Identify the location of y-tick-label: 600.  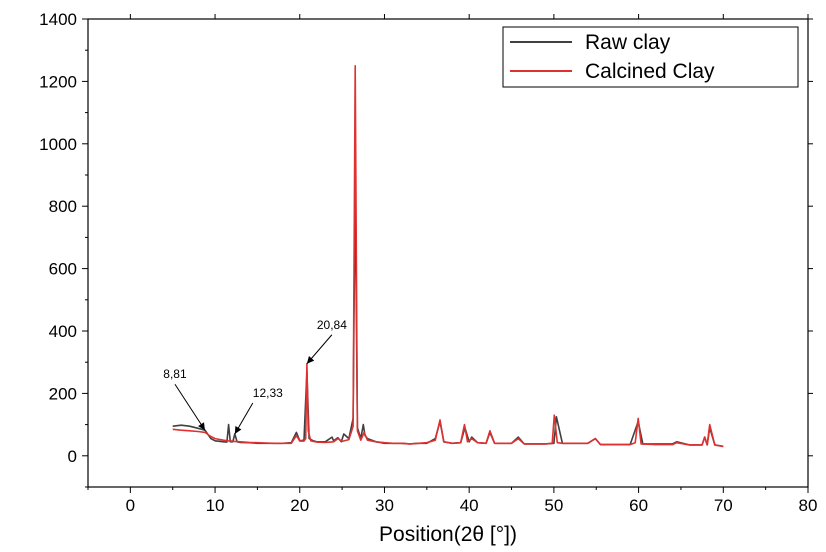
(63, 269).